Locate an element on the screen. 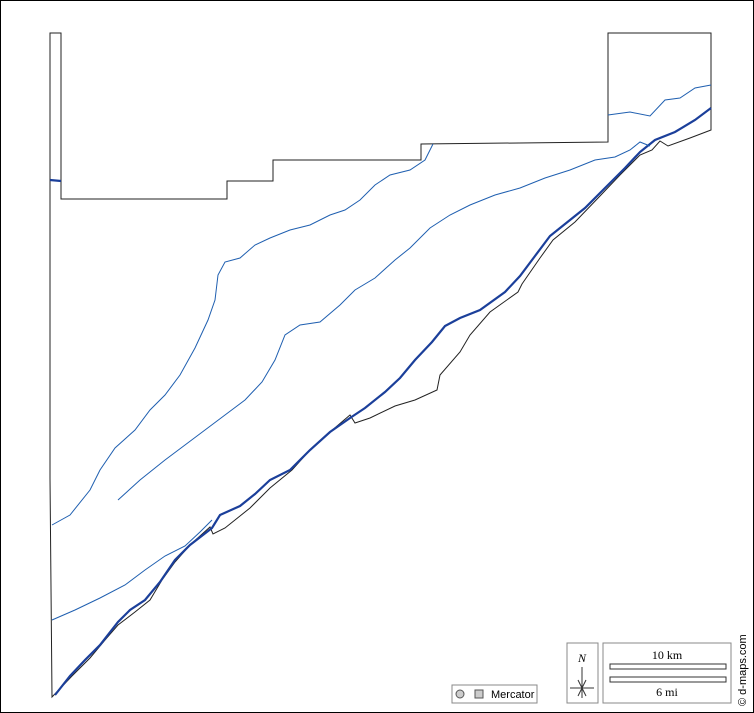 The image size is (754, 713). projection-box is located at coordinates (494, 694).